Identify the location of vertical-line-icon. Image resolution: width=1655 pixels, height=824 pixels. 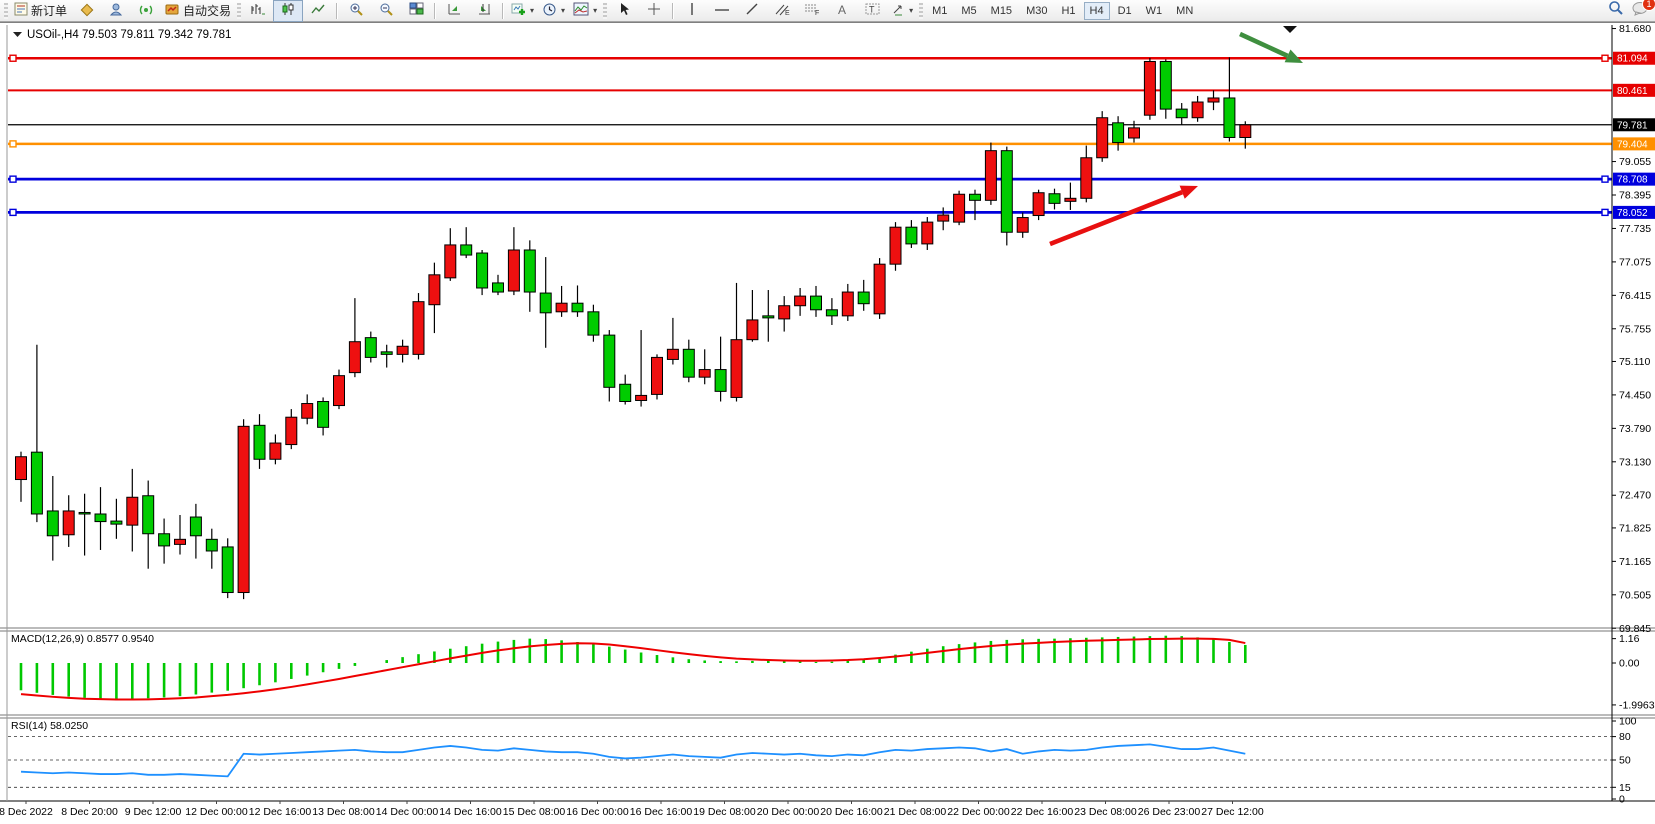
(692, 10).